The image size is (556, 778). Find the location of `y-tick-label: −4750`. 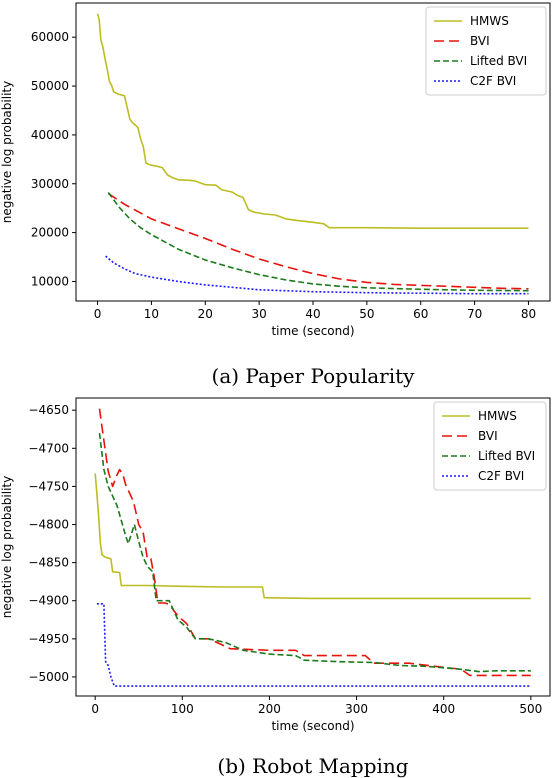

y-tick-label: −4750 is located at coordinates (48, 486).